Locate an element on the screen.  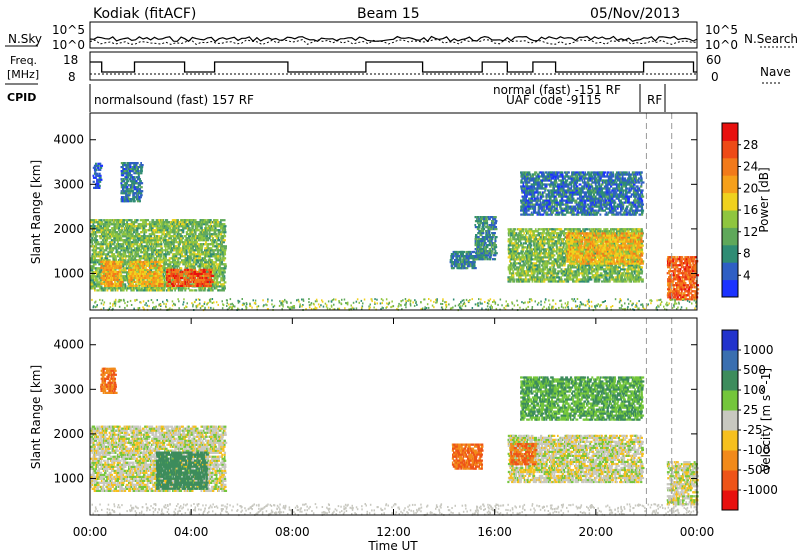
cell-0-1994 is located at coordinates (190, 244).